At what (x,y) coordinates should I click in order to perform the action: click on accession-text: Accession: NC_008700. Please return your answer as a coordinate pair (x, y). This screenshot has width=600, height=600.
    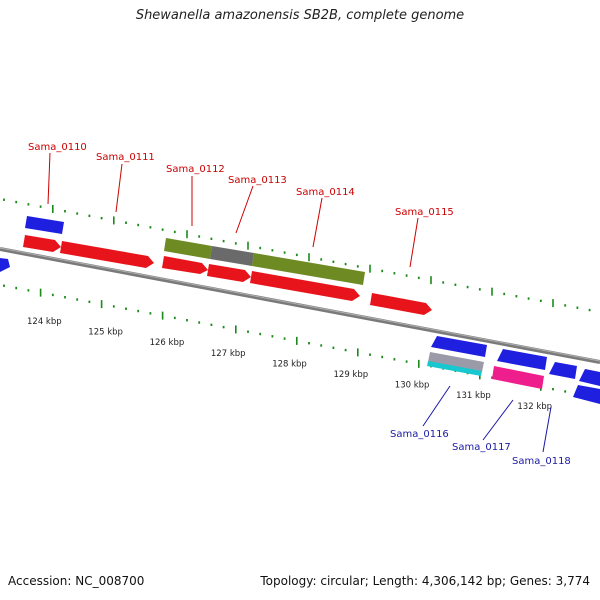
    Looking at the image, I should click on (76, 581).